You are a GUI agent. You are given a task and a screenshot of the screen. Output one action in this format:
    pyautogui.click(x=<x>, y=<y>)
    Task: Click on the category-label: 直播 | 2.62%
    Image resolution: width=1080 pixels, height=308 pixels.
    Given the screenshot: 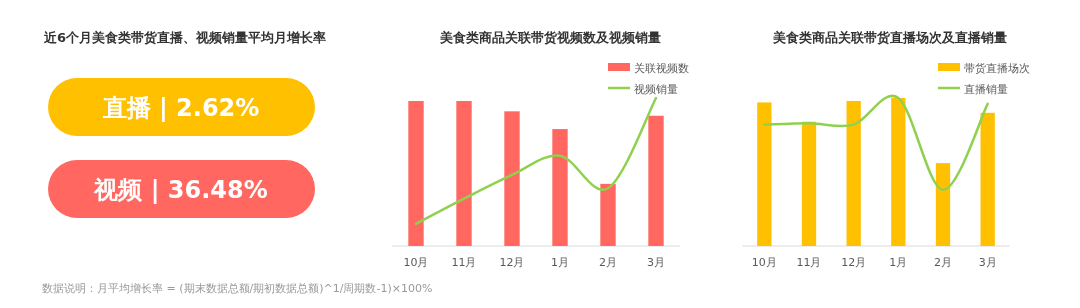 What is the action you would take?
    pyautogui.click(x=180, y=108)
    